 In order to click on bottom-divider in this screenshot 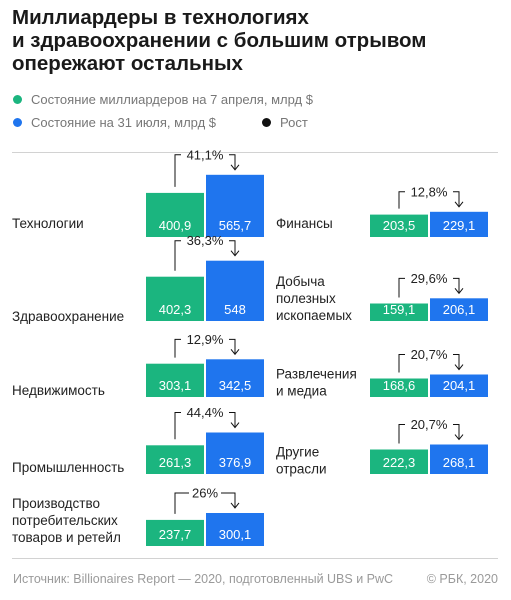, I will do `click(255, 558)`.